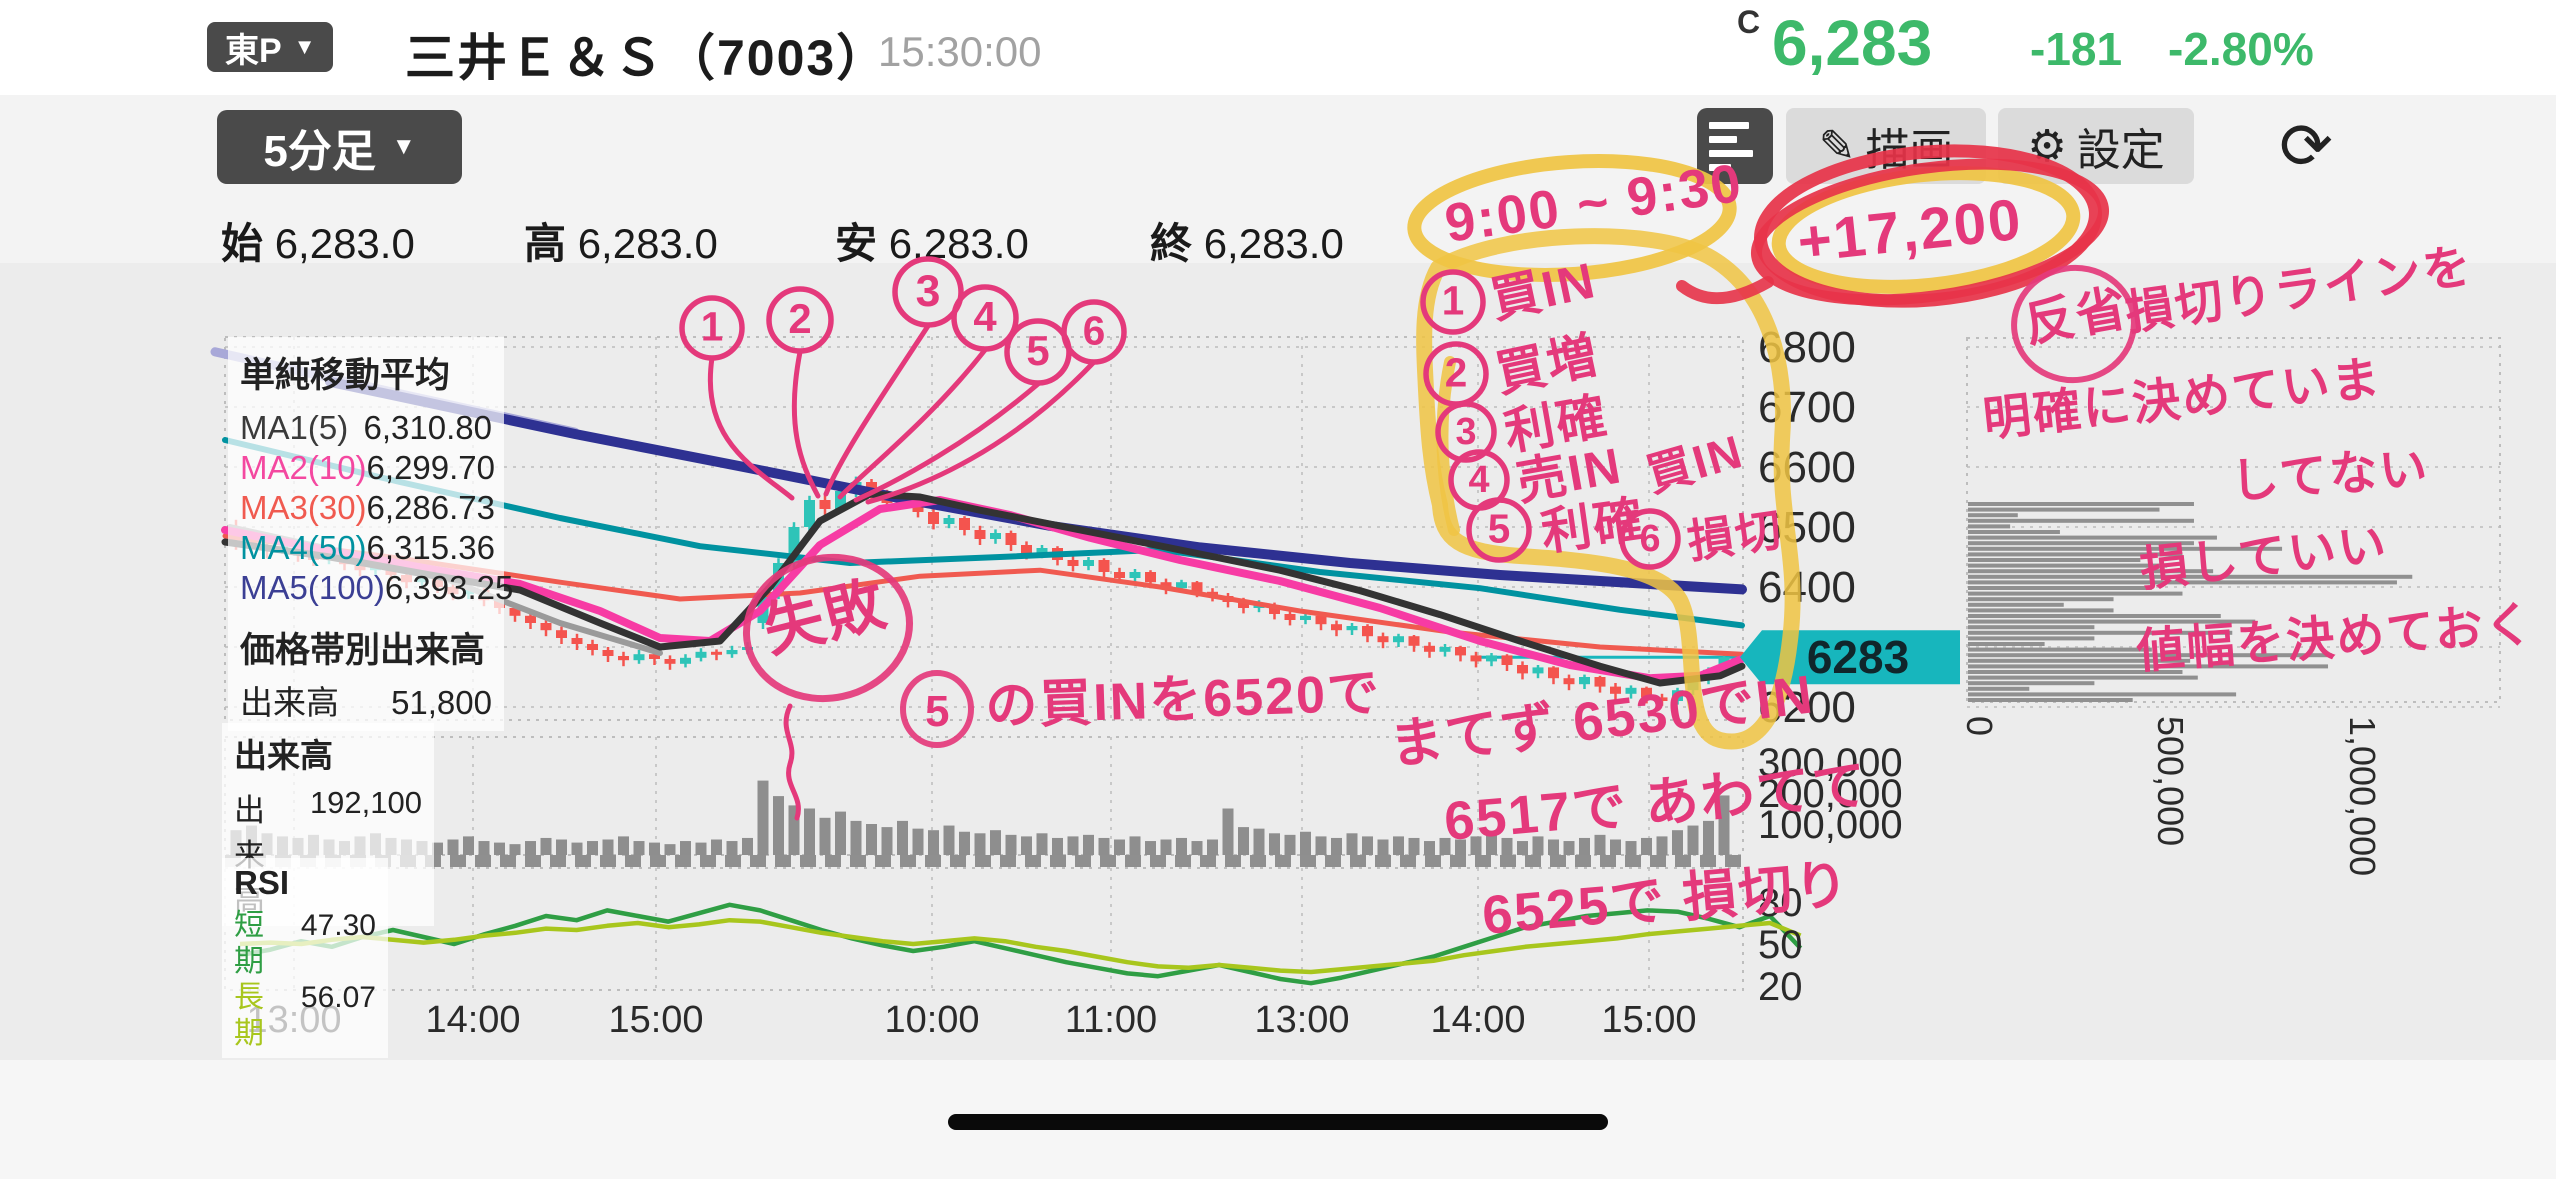 The height and width of the screenshot is (1179, 2556). I want to click on market-badge-label: 東P, so click(253, 50).